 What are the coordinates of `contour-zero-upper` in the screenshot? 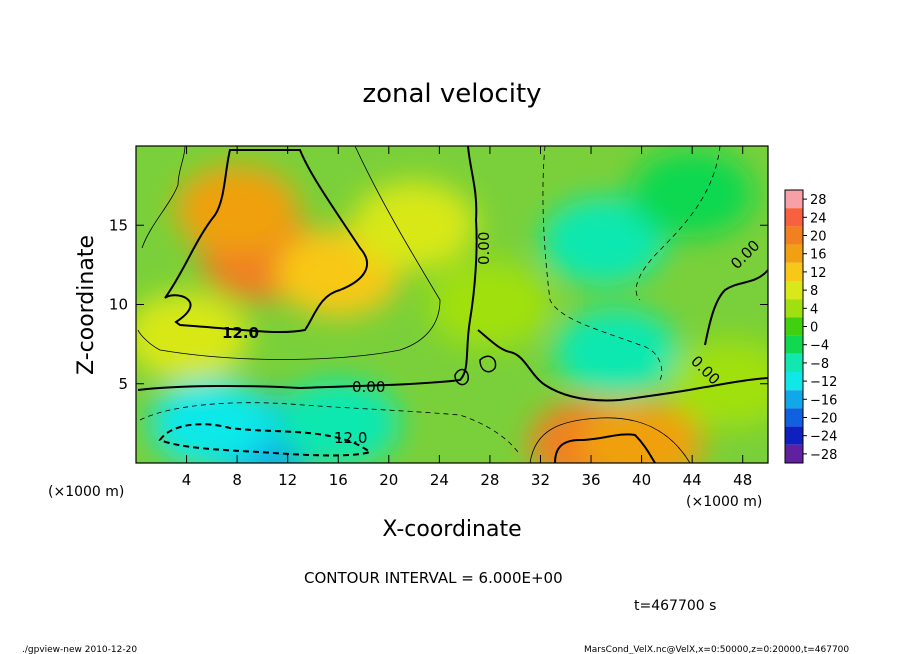 It's located at (307, 268).